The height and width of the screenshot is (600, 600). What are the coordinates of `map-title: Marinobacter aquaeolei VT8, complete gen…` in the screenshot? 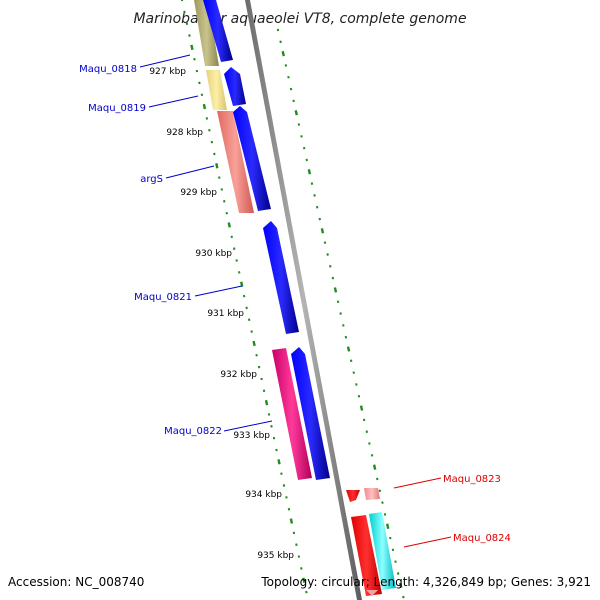 It's located at (299, 19).